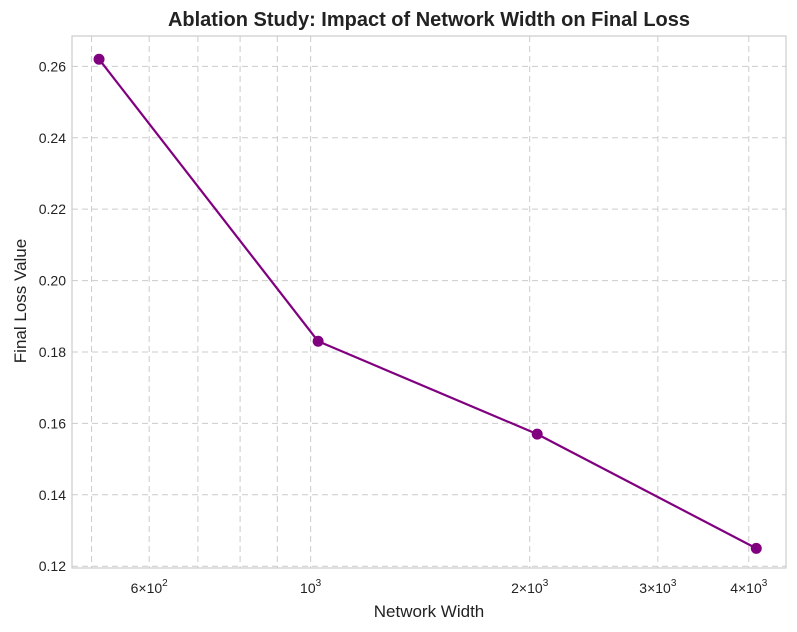  What do you see at coordinates (150, 587) in the screenshot?
I see `x-minor-tick-label: 6×10²` at bounding box center [150, 587].